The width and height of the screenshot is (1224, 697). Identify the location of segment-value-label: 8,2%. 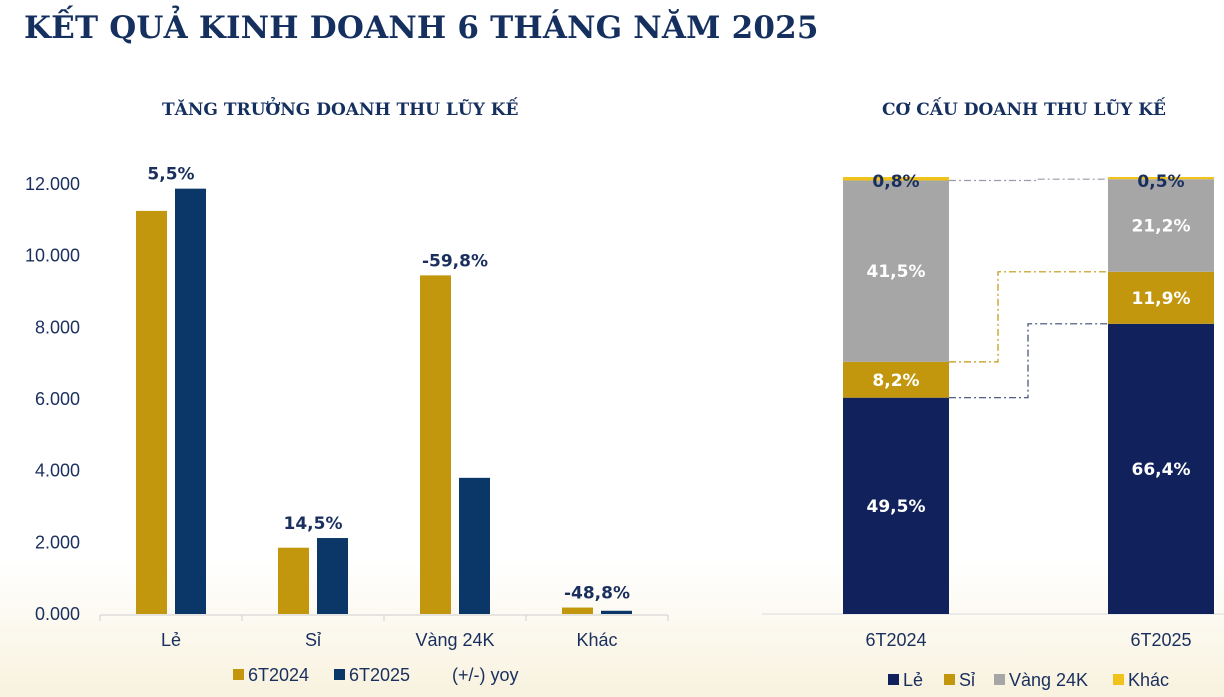
(895, 381).